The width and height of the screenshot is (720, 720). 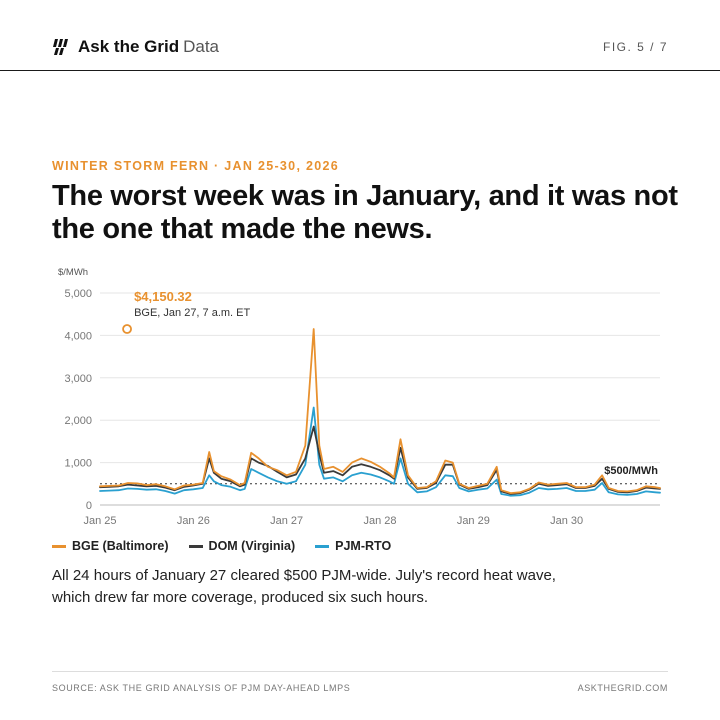 What do you see at coordinates (60, 47) in the screenshot?
I see `bolt-bars-logo-icon` at bounding box center [60, 47].